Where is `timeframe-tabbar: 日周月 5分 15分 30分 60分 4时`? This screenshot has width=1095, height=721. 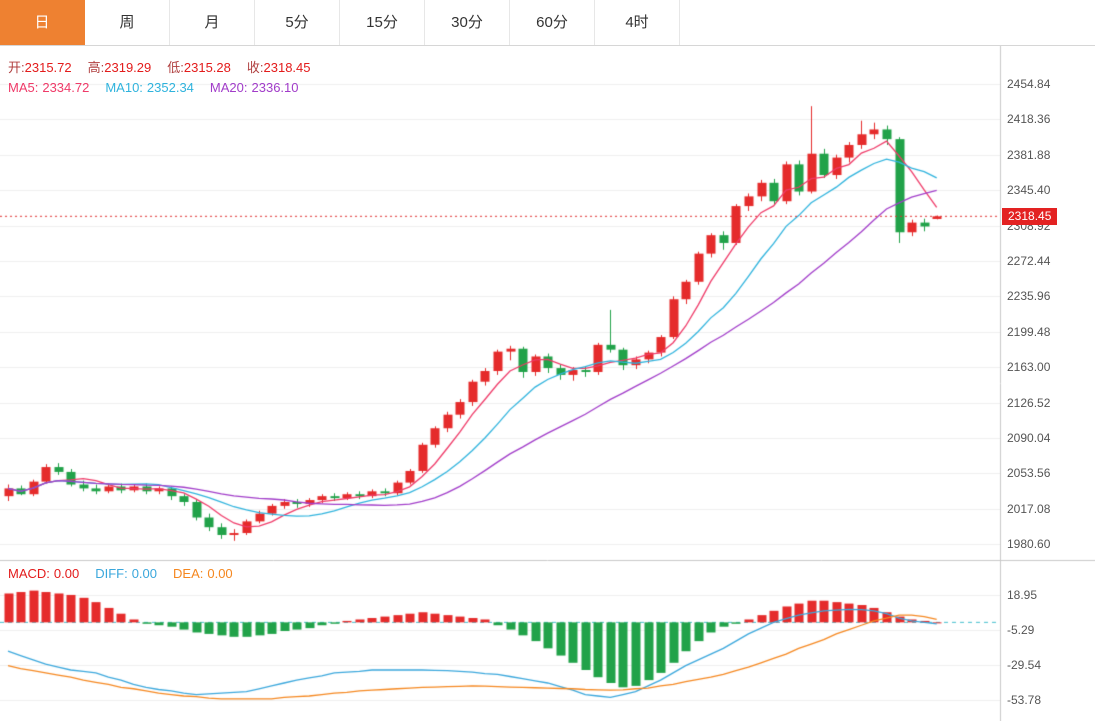
timeframe-tabbar: 日周月 5分 15分 30分 60分 4时 is located at coordinates (547, 23).